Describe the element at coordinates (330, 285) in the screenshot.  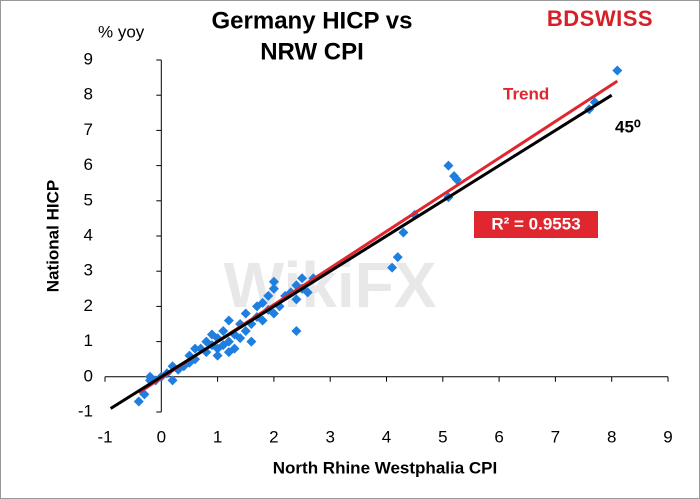
I see `watermark: WikiFX` at that location.